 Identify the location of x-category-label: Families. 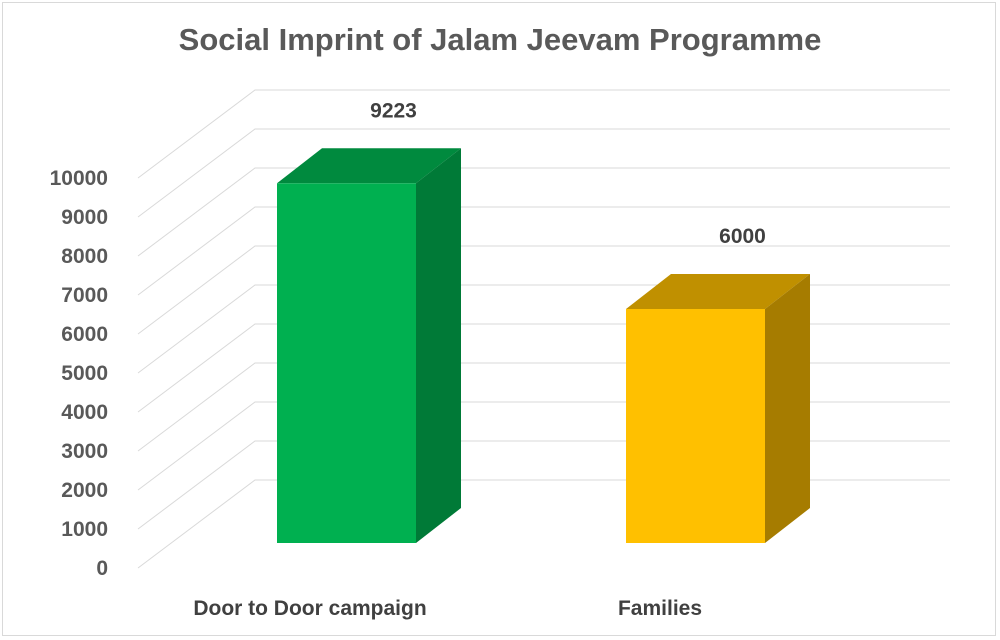
(660, 608).